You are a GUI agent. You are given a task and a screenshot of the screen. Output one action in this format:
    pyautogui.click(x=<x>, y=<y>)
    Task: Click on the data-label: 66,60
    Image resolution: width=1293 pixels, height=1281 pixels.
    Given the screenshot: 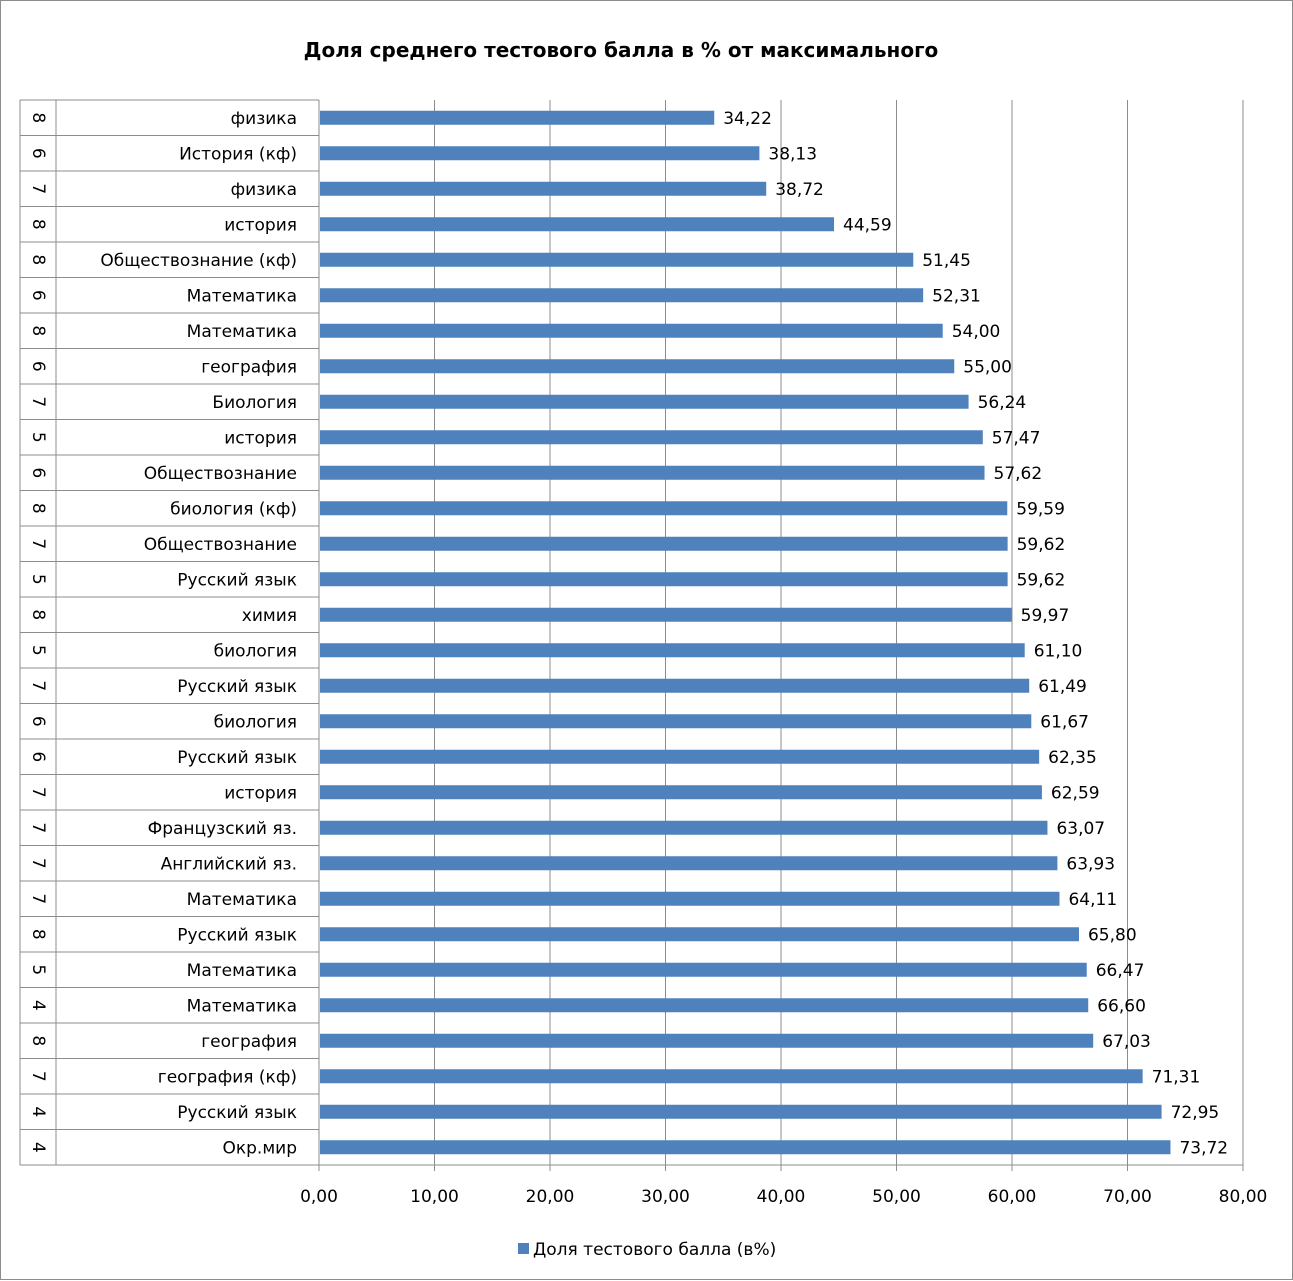 What is the action you would take?
    pyautogui.click(x=1121, y=1006)
    